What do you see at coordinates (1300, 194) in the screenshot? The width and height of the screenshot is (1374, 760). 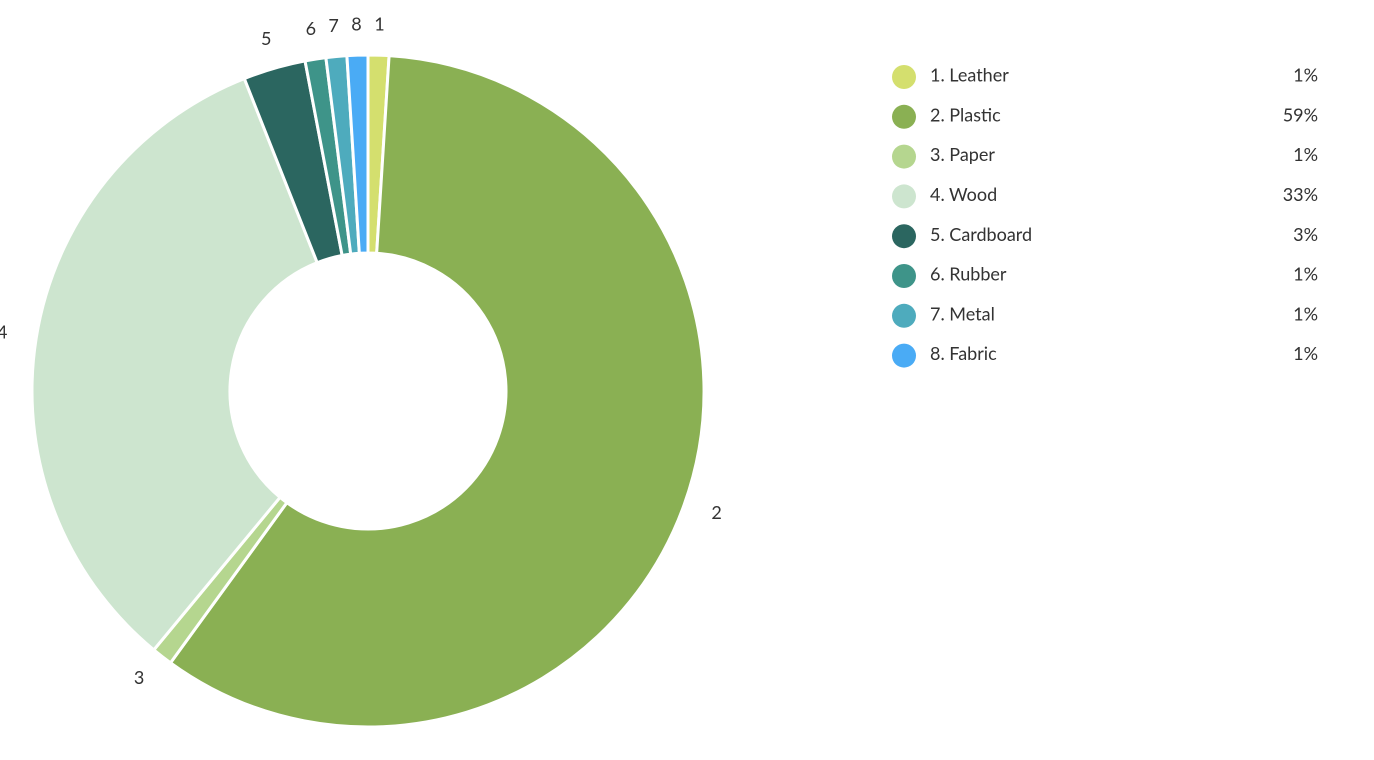 I see `legend-value: 33%` at bounding box center [1300, 194].